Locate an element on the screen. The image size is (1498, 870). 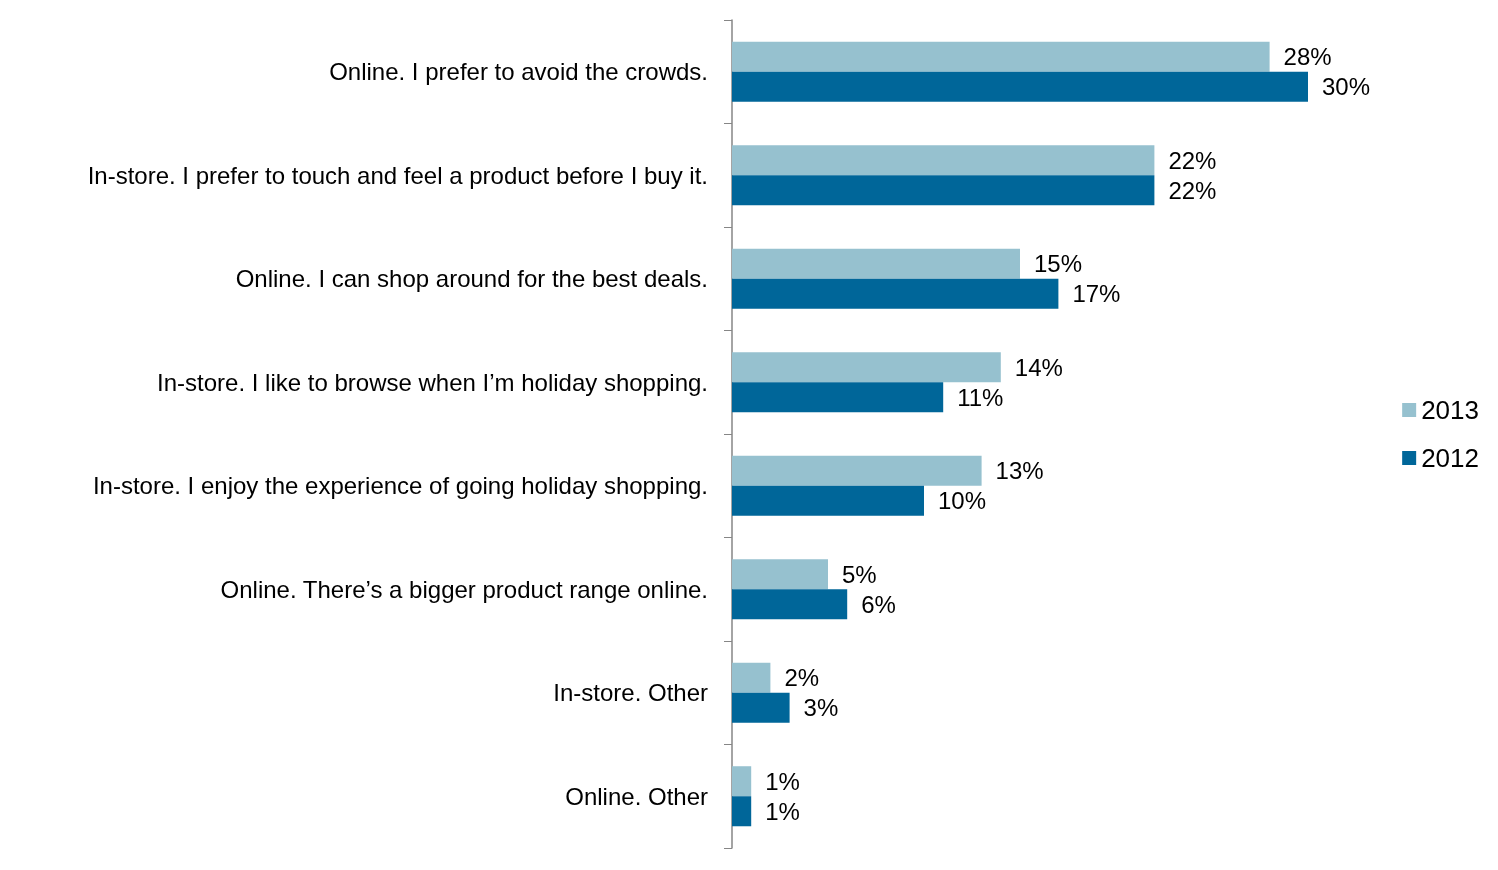
data-label: 30% is located at coordinates (1346, 87).